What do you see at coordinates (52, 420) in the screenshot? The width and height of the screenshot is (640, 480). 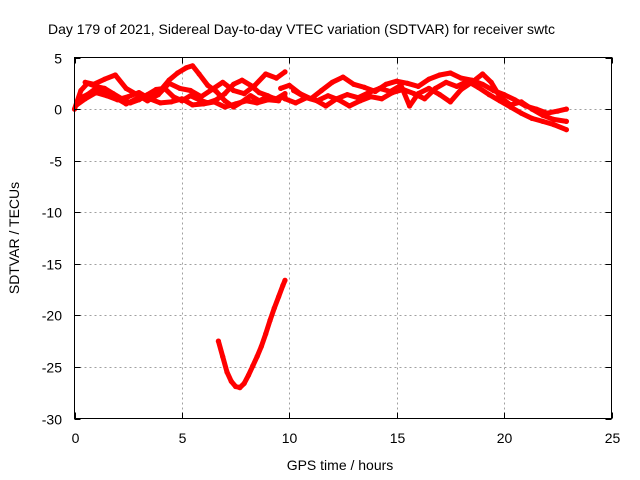 I see `y-tick-label: -30` at bounding box center [52, 420].